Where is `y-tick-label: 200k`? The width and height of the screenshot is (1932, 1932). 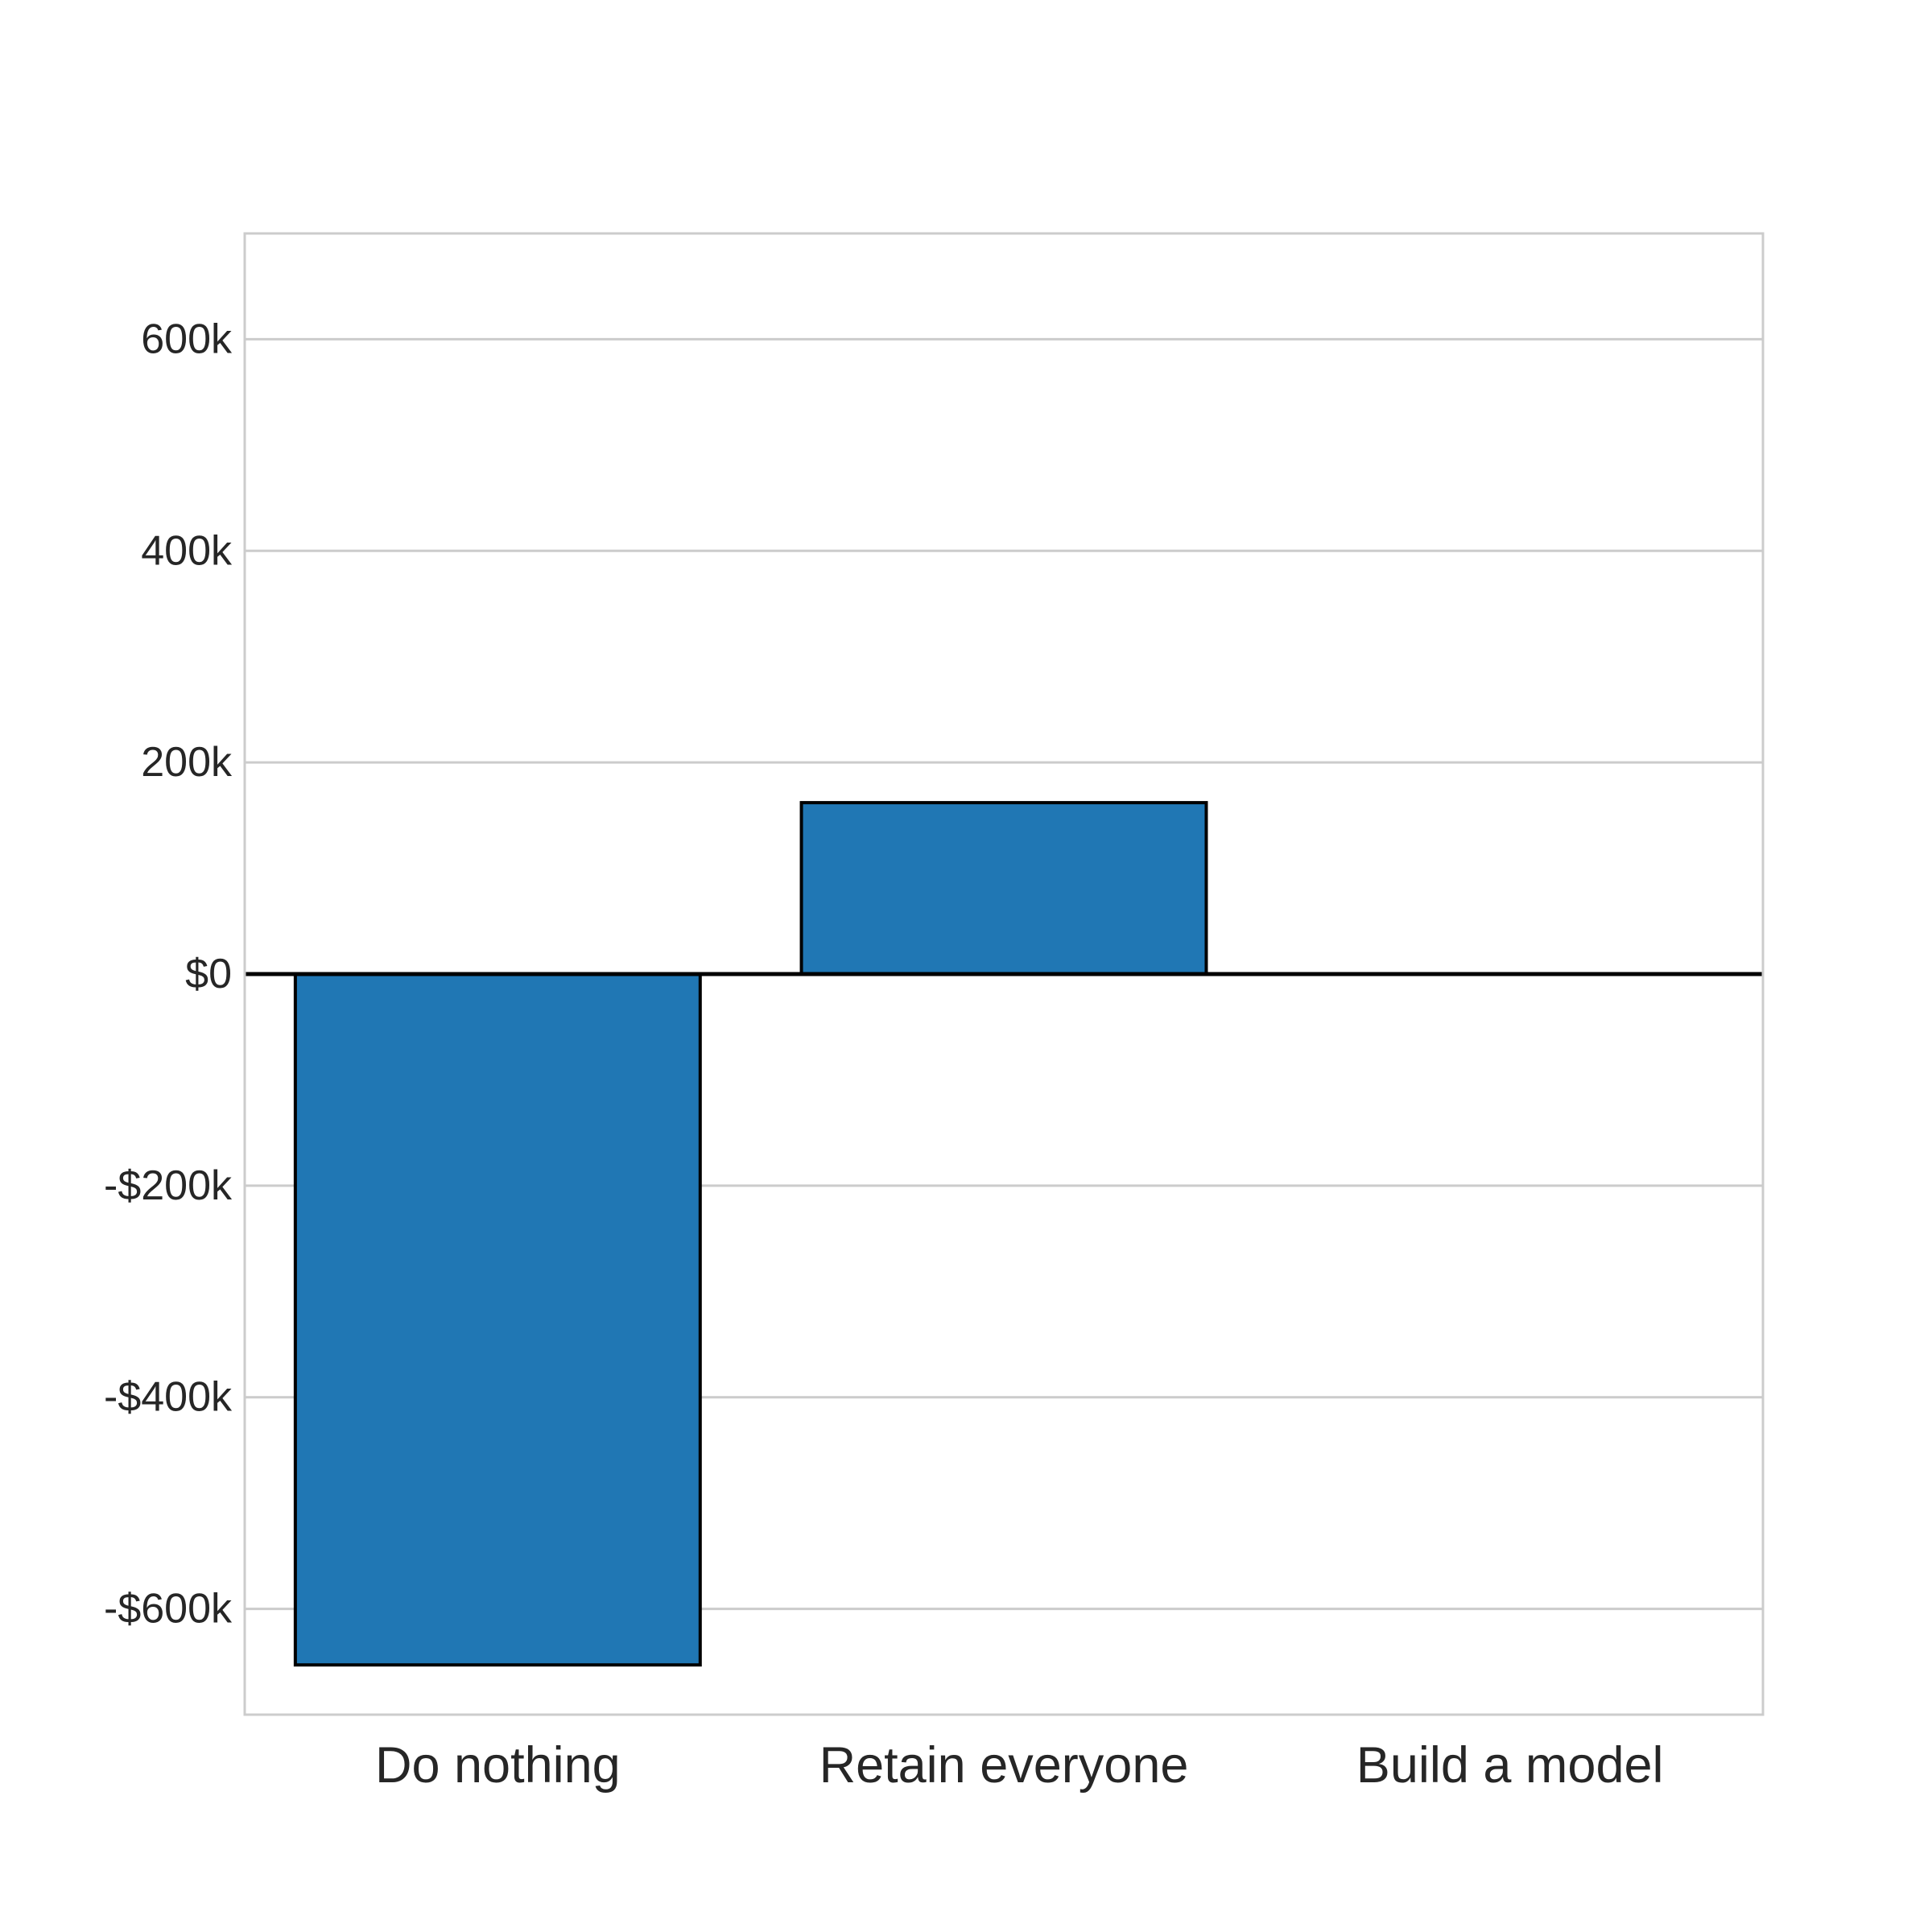
y-tick-label: 200k is located at coordinates (187, 762).